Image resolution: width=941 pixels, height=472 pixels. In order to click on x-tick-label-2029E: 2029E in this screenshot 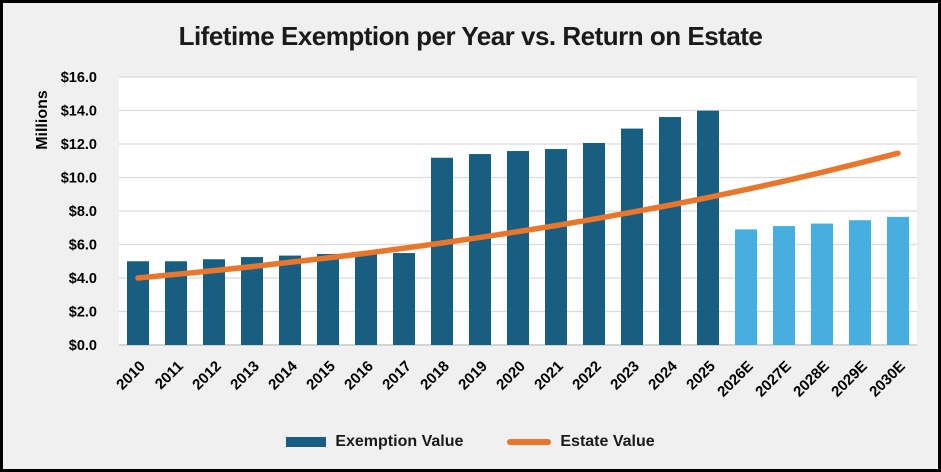, I will do `click(849, 379)`.